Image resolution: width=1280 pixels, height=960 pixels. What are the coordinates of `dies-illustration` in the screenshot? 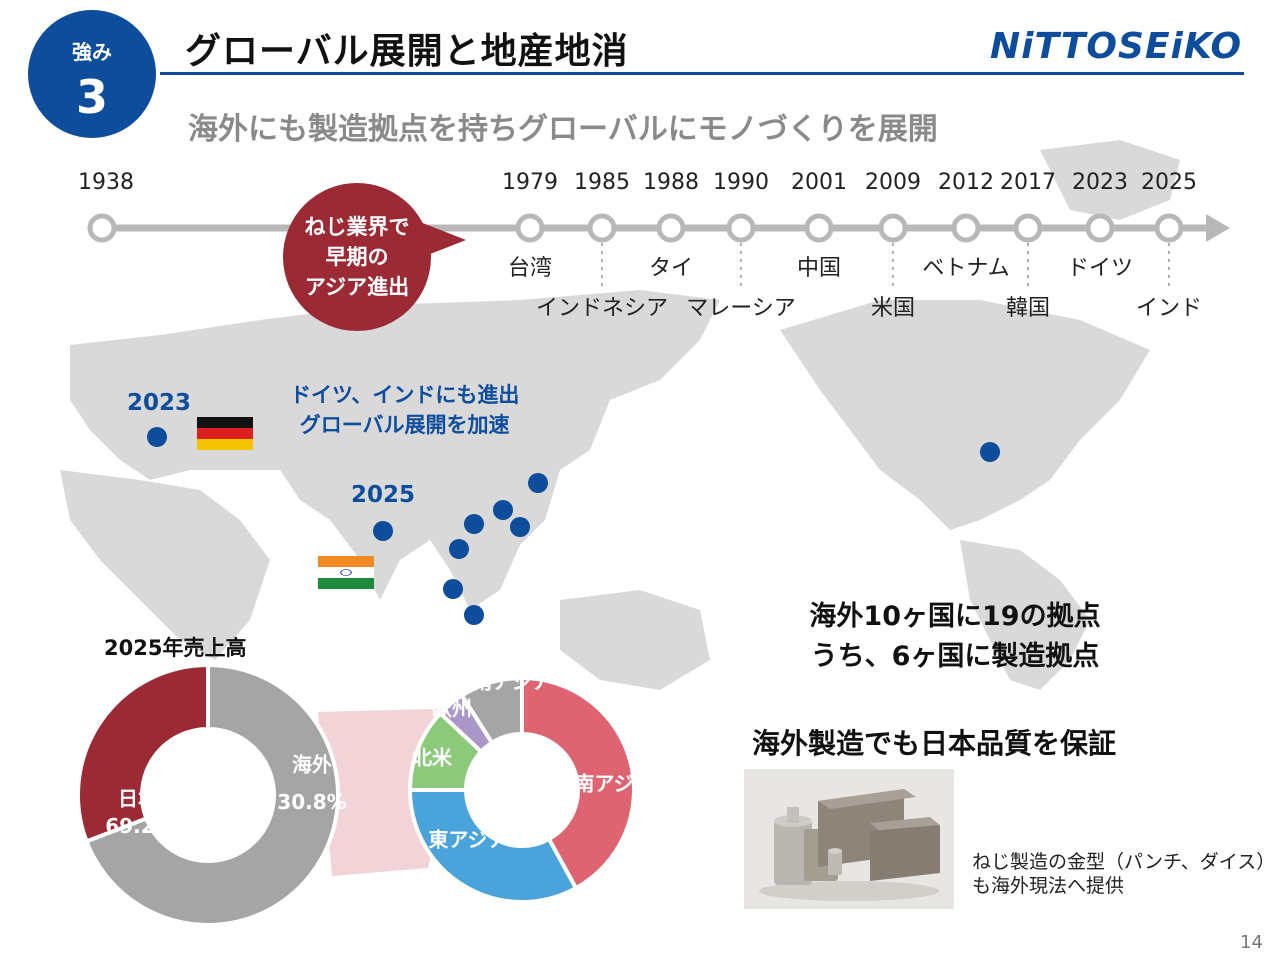 It's located at (849, 839).